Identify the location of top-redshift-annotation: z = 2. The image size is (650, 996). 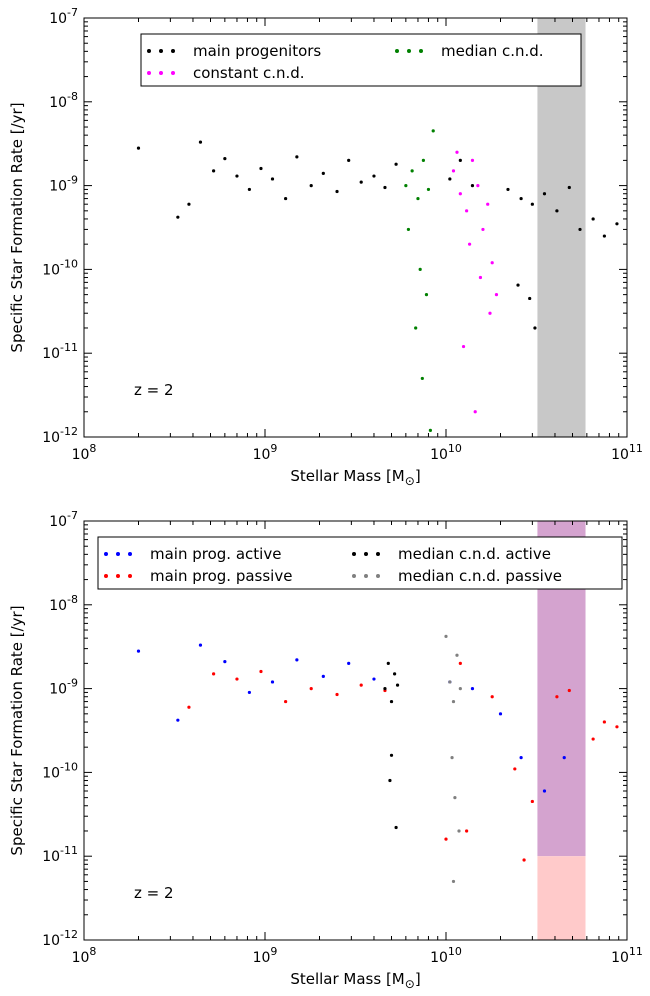
(154, 390).